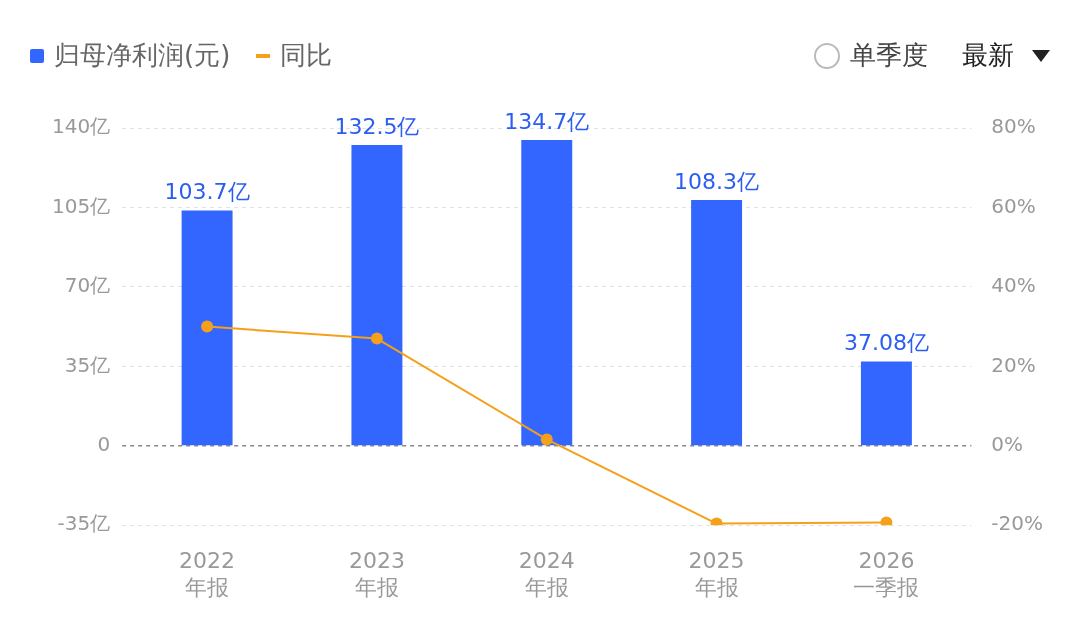 Image resolution: width=1080 pixels, height=638 pixels. Describe the element at coordinates (84, 523) in the screenshot. I see `y-tick-label: -35亿` at that location.